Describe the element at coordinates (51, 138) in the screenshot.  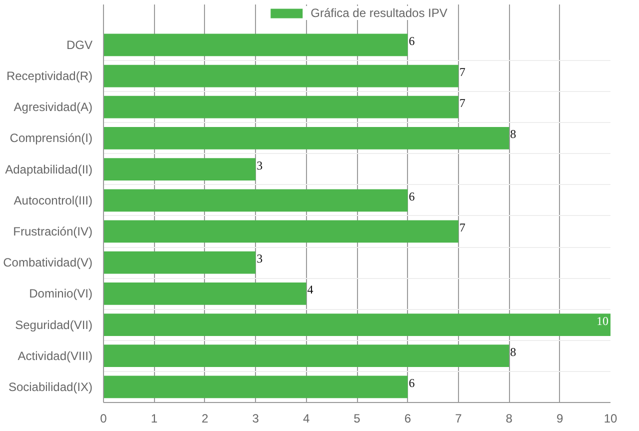
I see `y-tick-label: Comprensión(I)` at that location.